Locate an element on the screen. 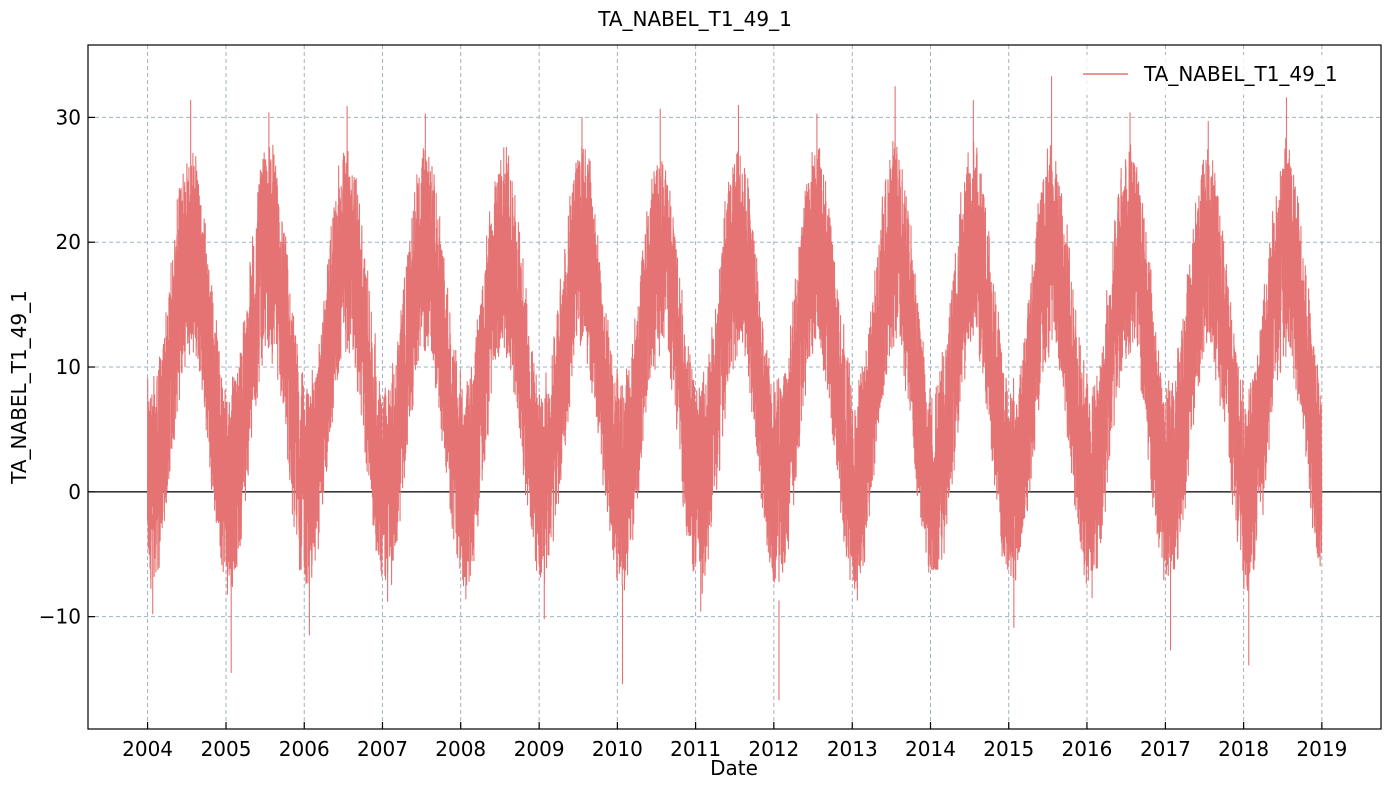 The width and height of the screenshot is (1389, 789). chart-title: TA_NABEL_T1_49_1 is located at coordinates (694, 19).